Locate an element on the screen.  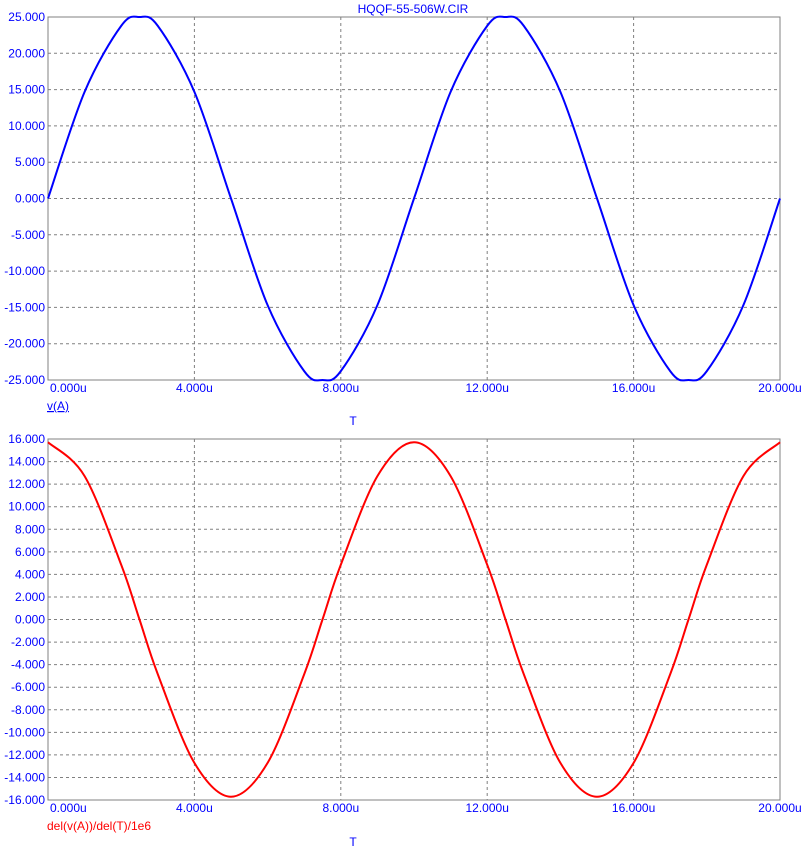
y-tick-label: -20.000 is located at coordinates (24, 344).